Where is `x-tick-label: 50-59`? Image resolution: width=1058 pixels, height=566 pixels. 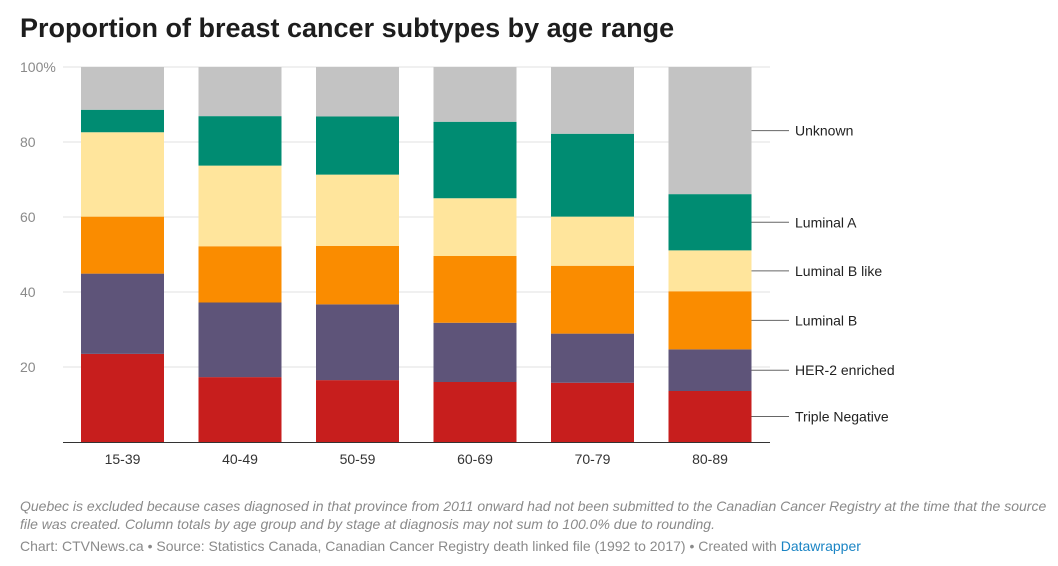 x-tick-label: 50-59 is located at coordinates (358, 459).